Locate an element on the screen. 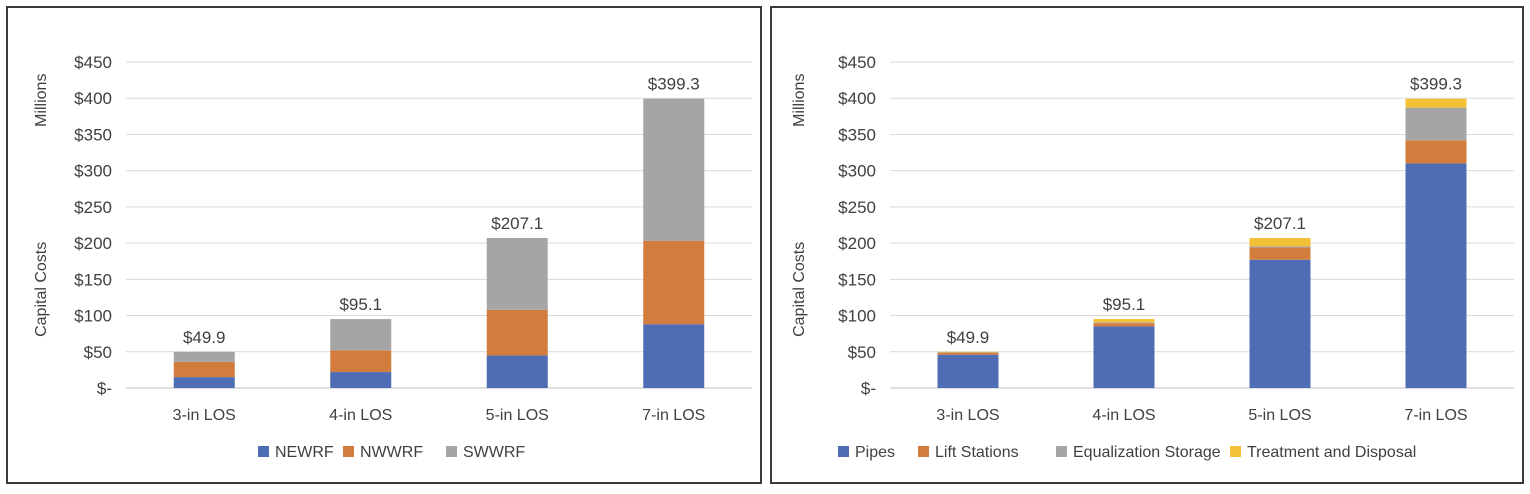  bar-swwrf-5-in-los is located at coordinates (517, 273).